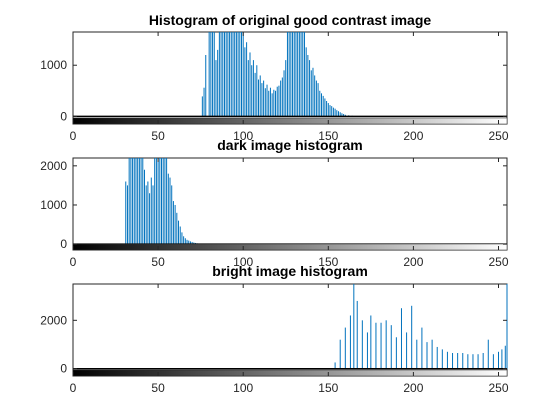 This screenshot has width=560, height=420. I want to click on chart-title: bright image histogram, so click(290, 271).